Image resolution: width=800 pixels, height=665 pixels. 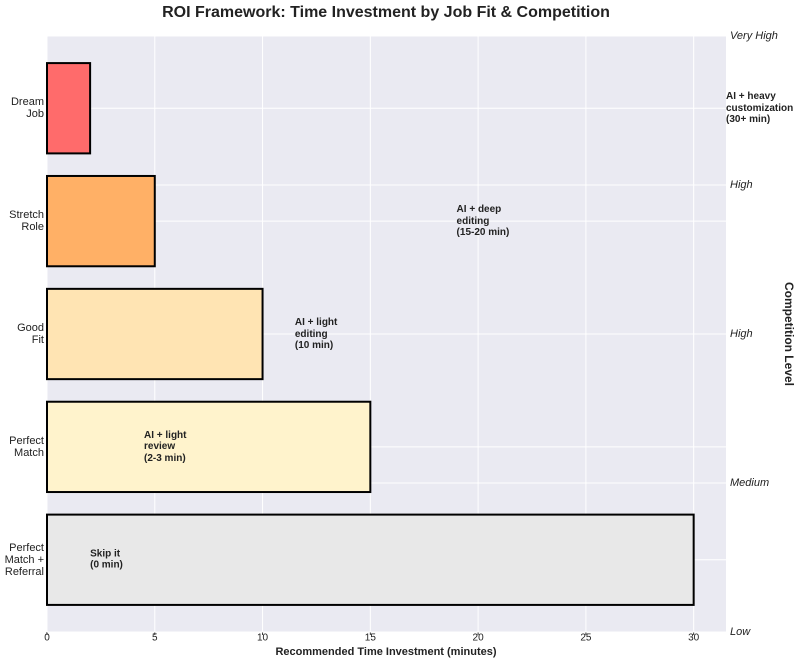 What do you see at coordinates (24, 559) in the screenshot?
I see `y-tick-label: Perfect Match + Referral` at bounding box center [24, 559].